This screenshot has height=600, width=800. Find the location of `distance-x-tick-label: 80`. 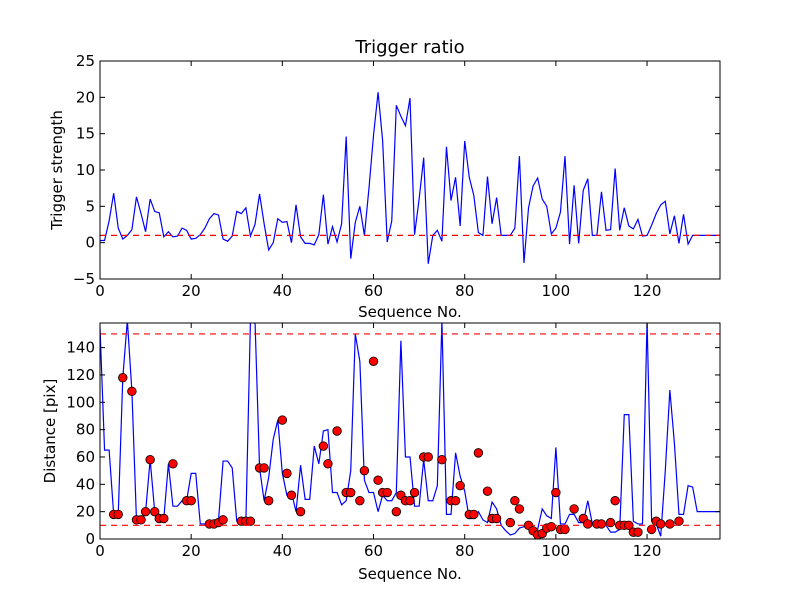

distance-x-tick-label: 80 is located at coordinates (464, 551).